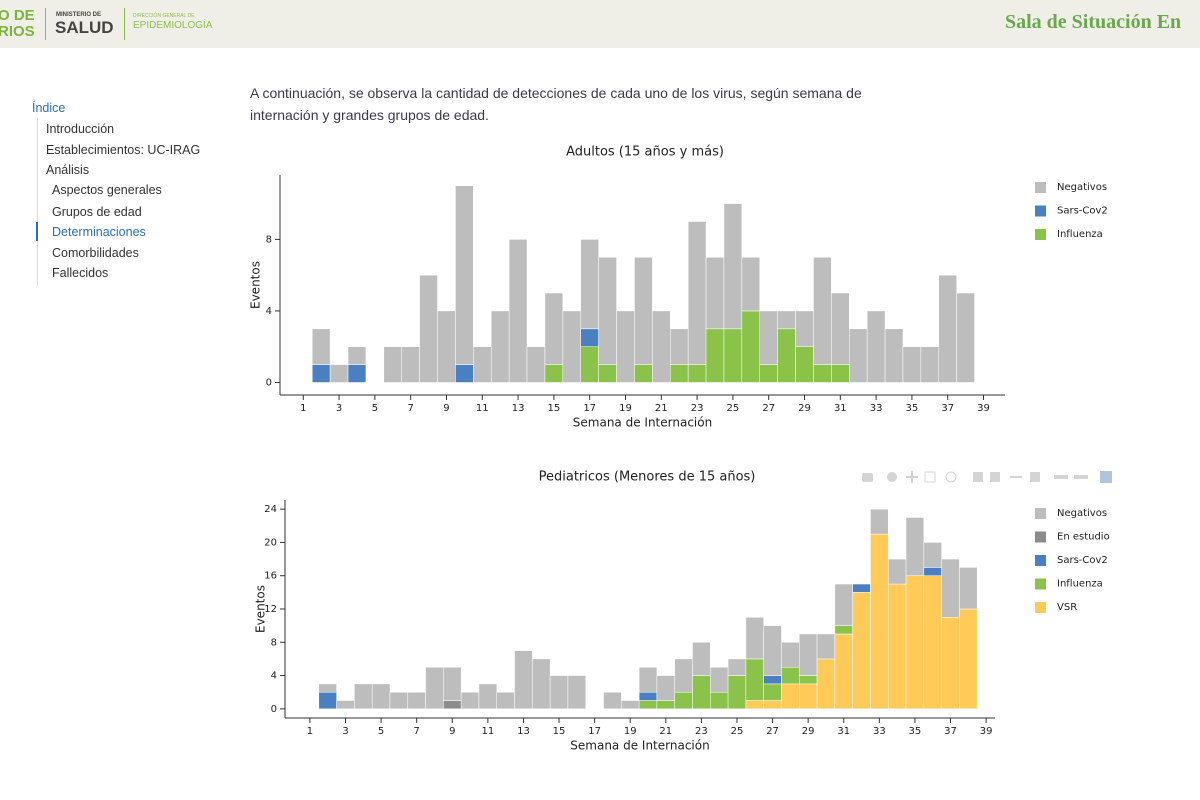 The height and width of the screenshot is (800, 1200). What do you see at coordinates (1082, 560) in the screenshot?
I see `legend-label: Sars-Cov2` at bounding box center [1082, 560].